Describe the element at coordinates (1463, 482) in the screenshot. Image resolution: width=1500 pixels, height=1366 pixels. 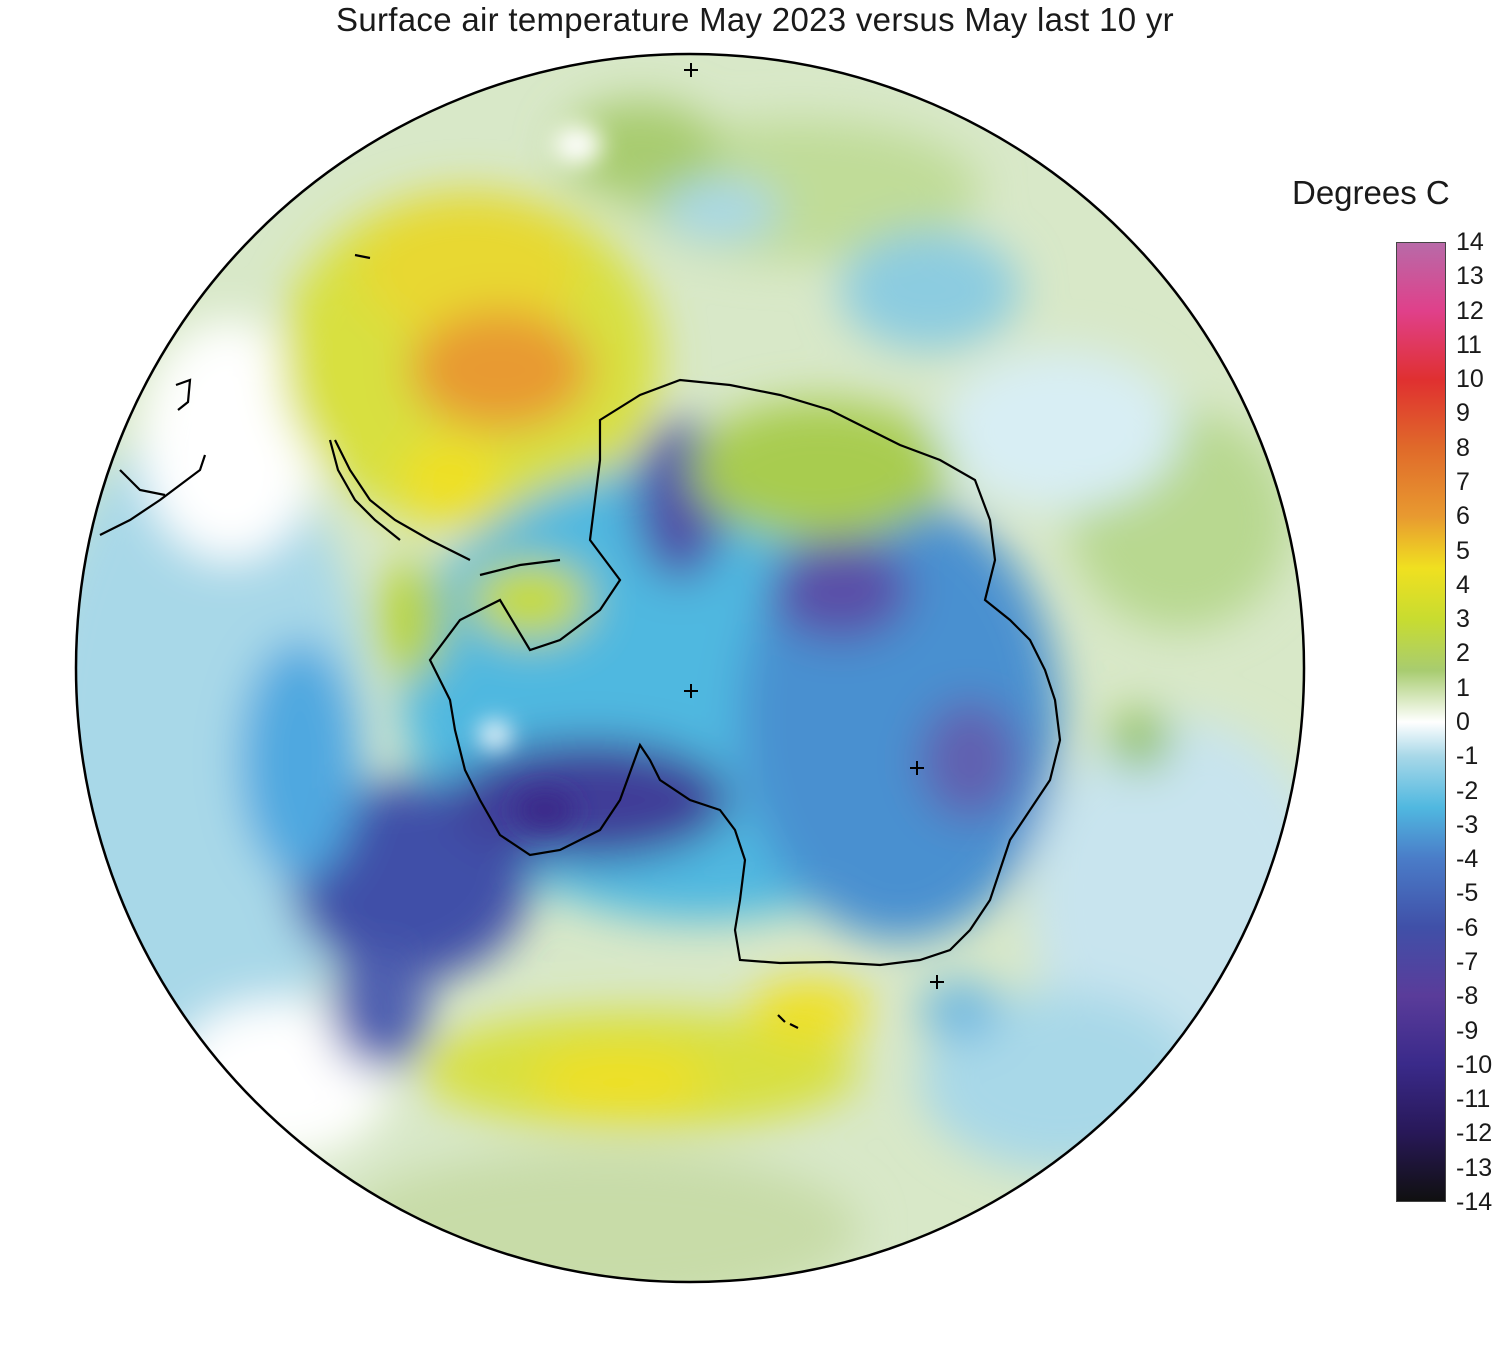
I see `colorbar-tick-label: 7` at that location.